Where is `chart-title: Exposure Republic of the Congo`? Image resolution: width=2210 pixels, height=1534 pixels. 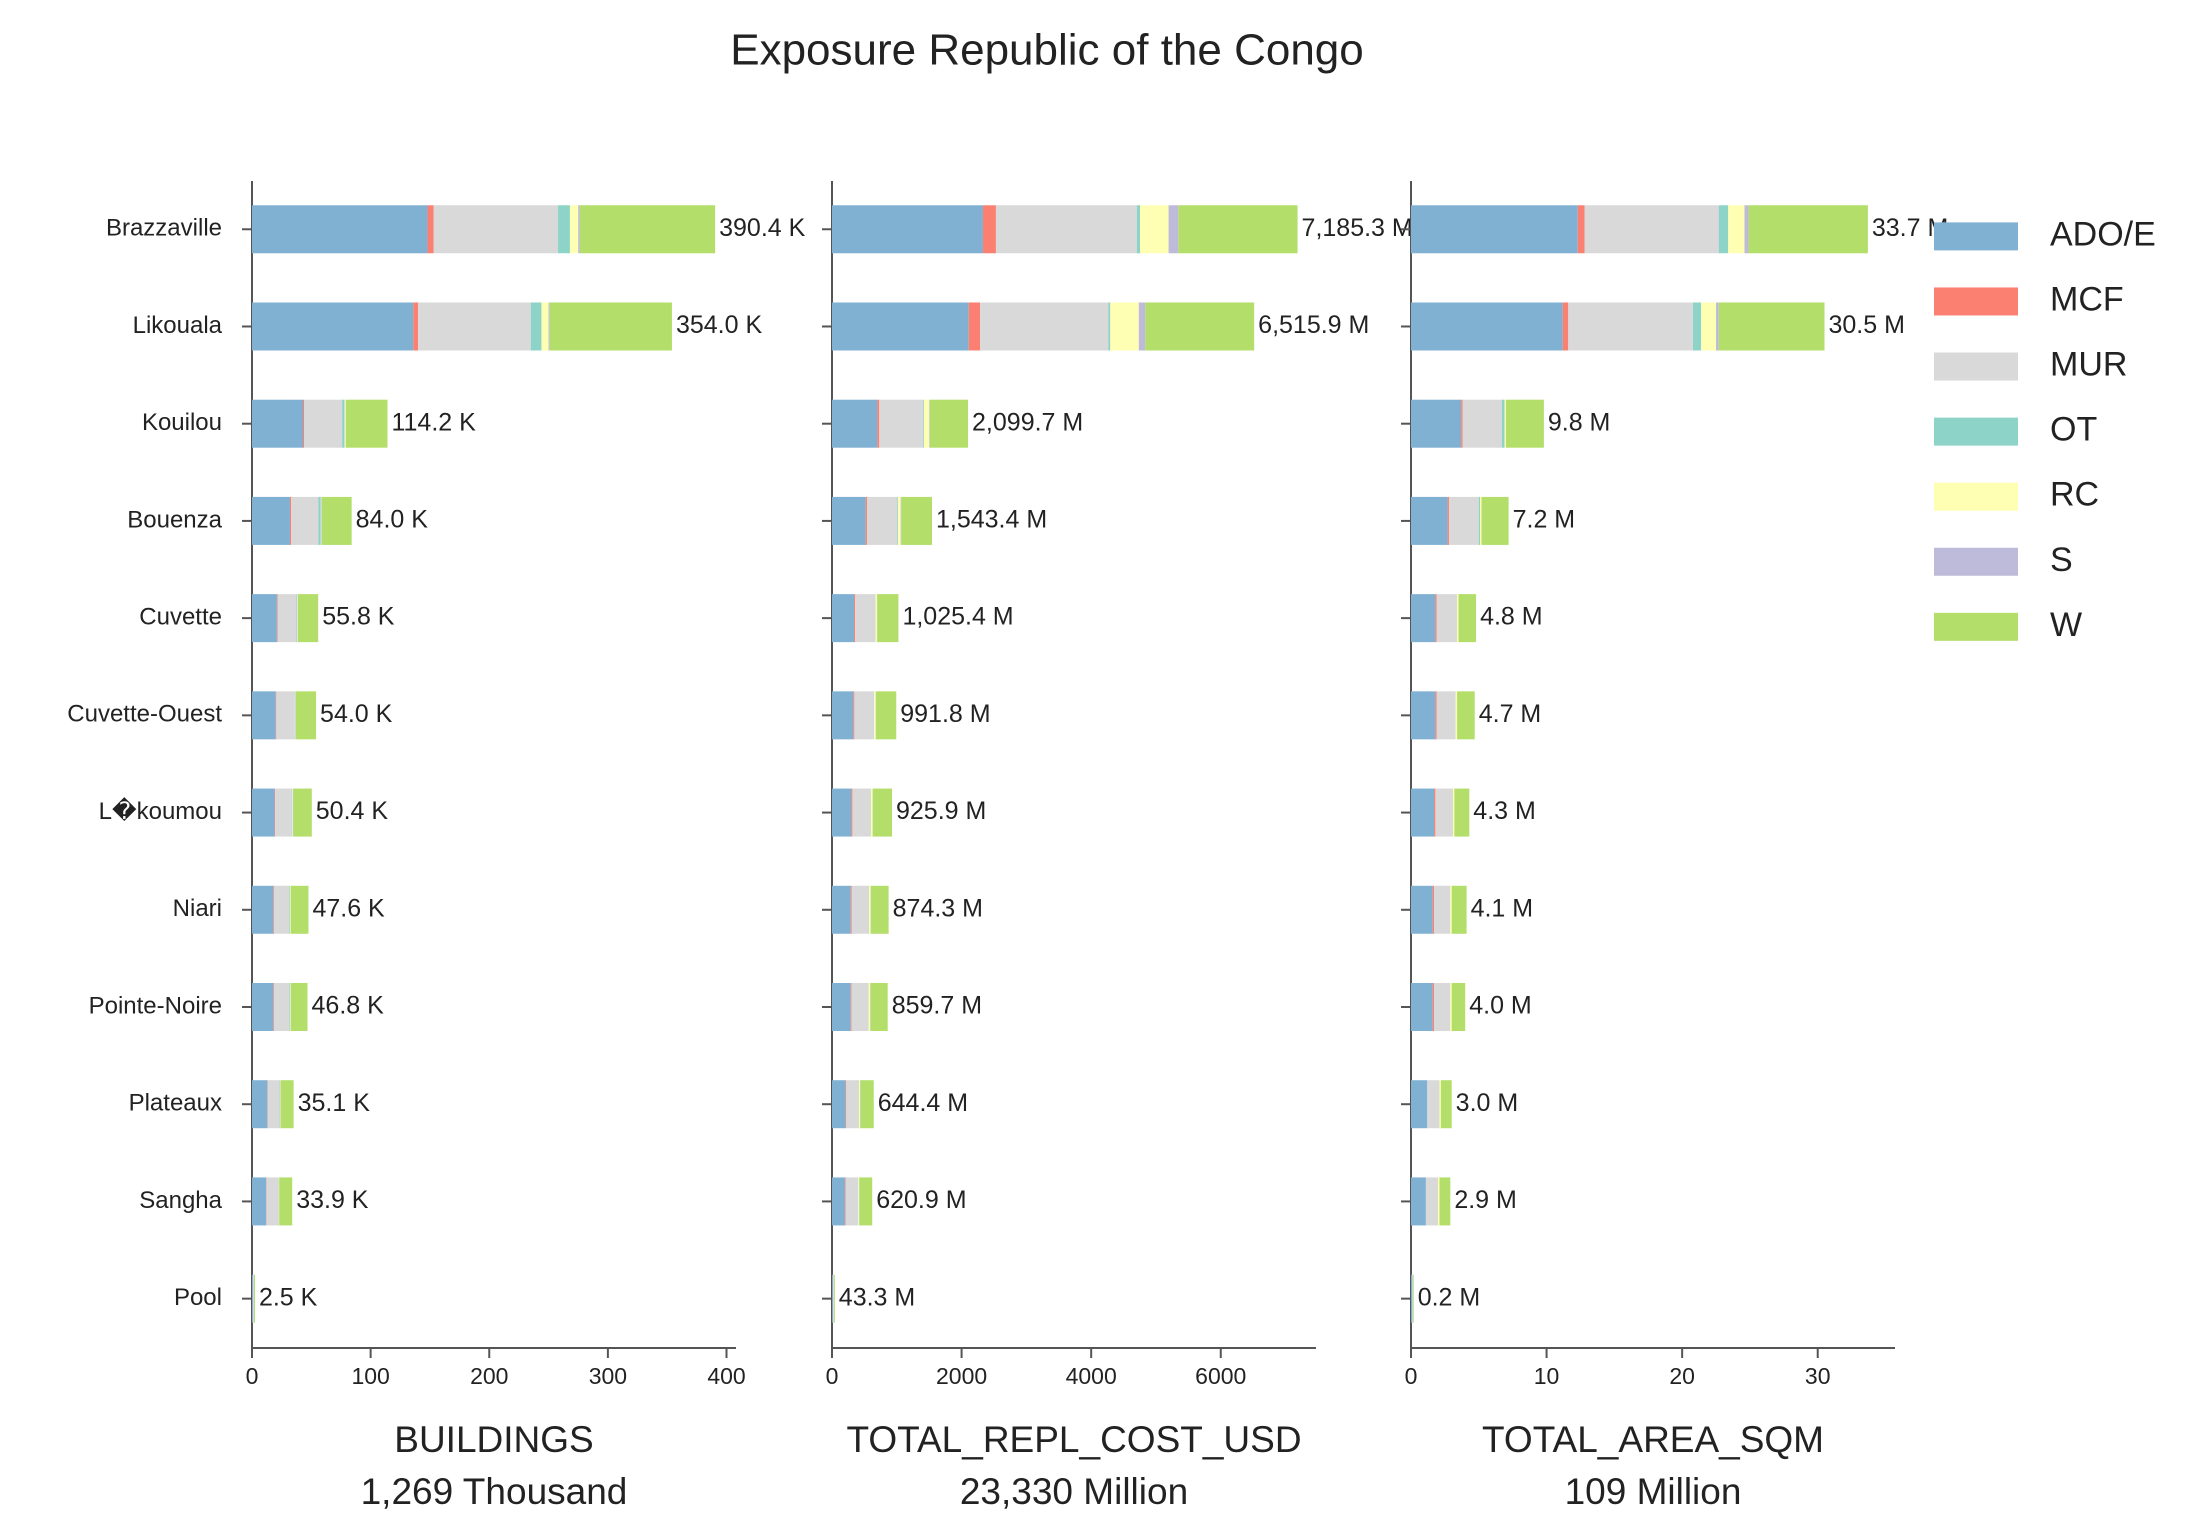
chart-title: Exposure Republic of the Congo is located at coordinates (1047, 50).